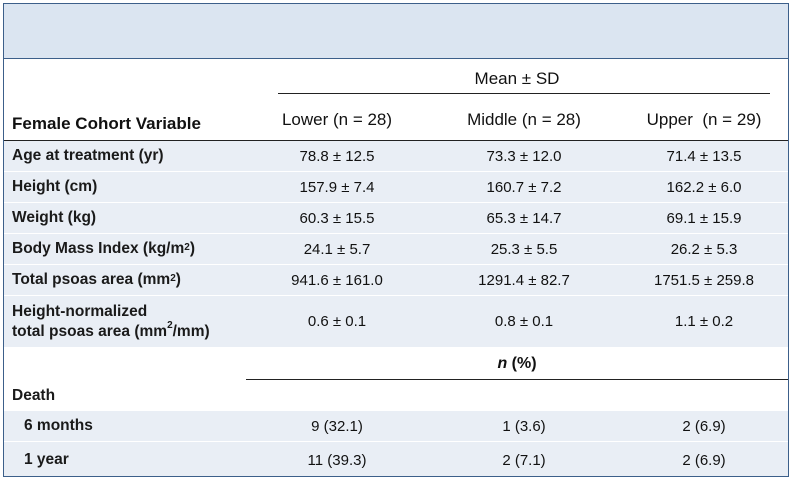 The height and width of the screenshot is (483, 798). What do you see at coordinates (517, 363) in the screenshot?
I see `count-header-label: n (%)` at bounding box center [517, 363].